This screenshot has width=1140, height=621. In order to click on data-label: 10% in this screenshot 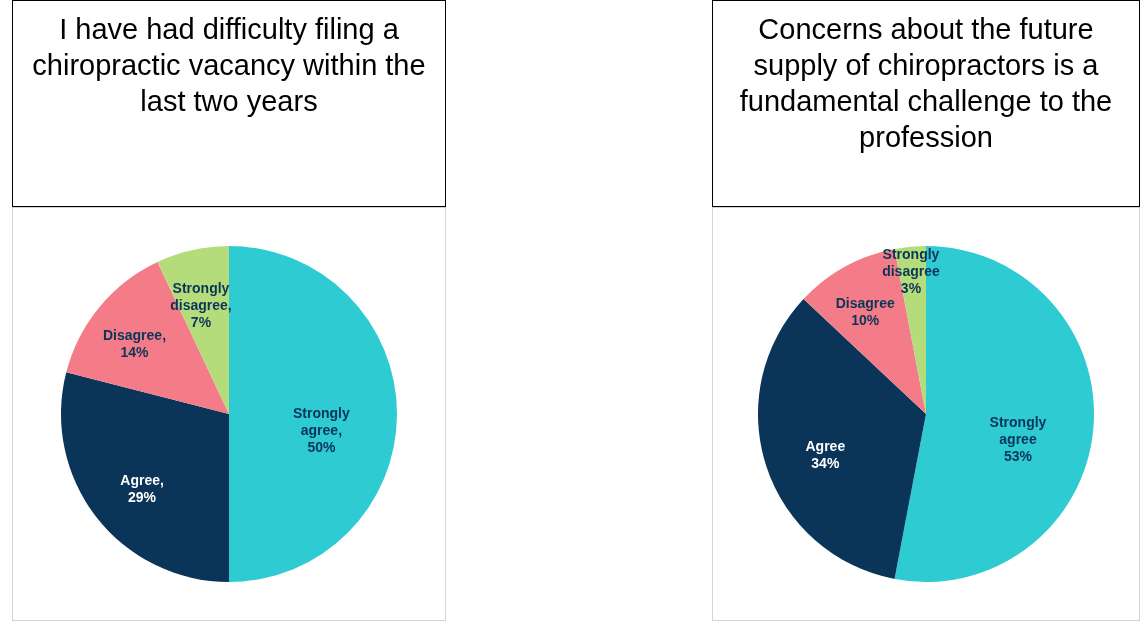, I will do `click(865, 319)`.